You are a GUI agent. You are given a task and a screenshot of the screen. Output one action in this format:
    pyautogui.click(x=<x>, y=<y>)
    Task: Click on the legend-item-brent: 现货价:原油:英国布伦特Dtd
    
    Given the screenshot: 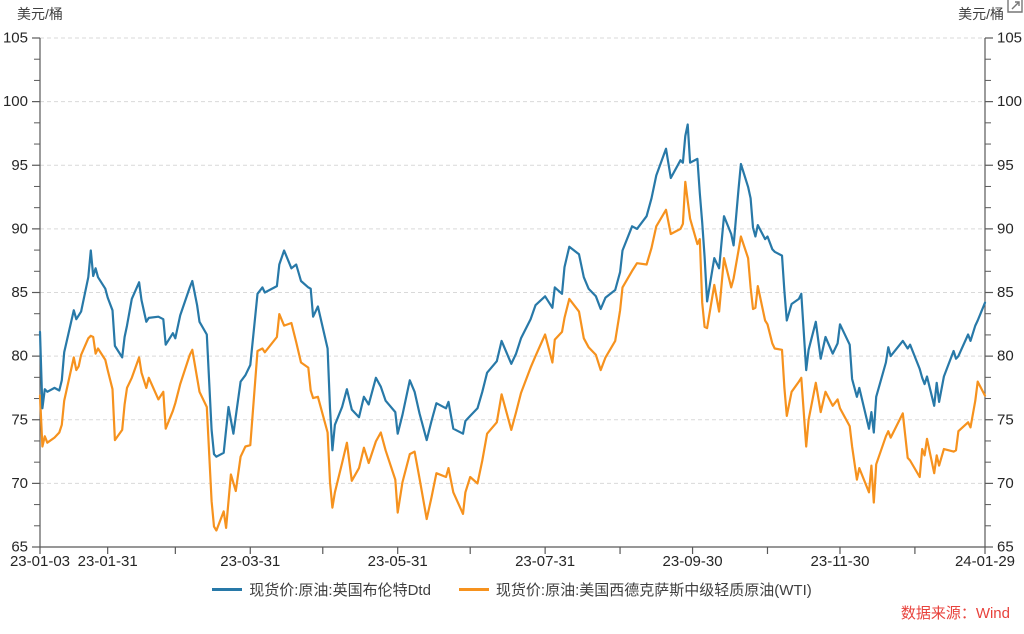 What is the action you would take?
    pyautogui.click(x=321, y=589)
    